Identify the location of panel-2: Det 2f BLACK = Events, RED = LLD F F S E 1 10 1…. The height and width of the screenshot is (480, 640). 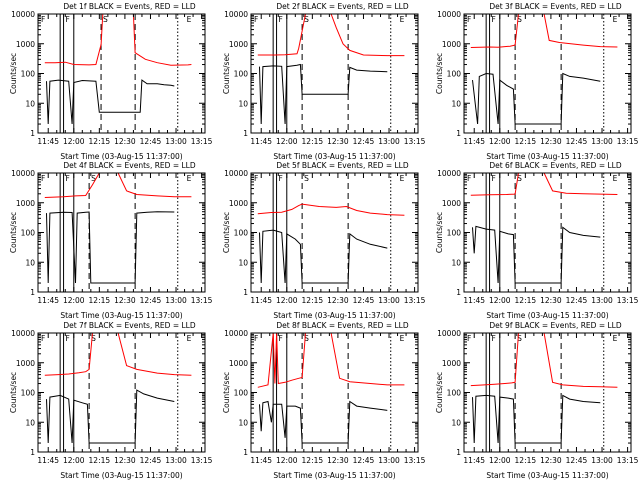
(324, 81).